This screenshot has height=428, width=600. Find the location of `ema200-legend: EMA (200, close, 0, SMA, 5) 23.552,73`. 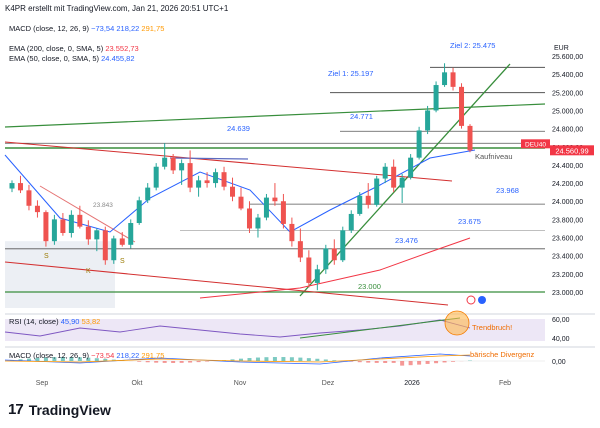

ema200-legend: EMA (200, close, 0, SMA, 5) 23.552,73 is located at coordinates (74, 48).